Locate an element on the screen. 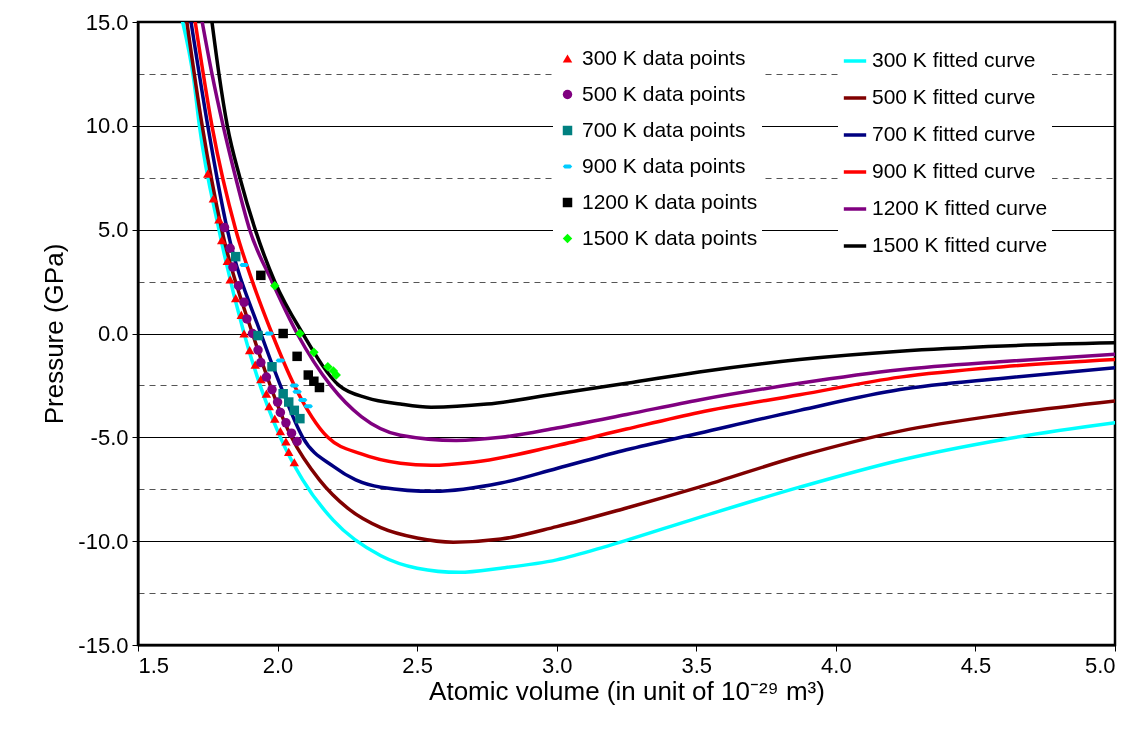  x-tick-label: 4.0 is located at coordinates (836, 665).